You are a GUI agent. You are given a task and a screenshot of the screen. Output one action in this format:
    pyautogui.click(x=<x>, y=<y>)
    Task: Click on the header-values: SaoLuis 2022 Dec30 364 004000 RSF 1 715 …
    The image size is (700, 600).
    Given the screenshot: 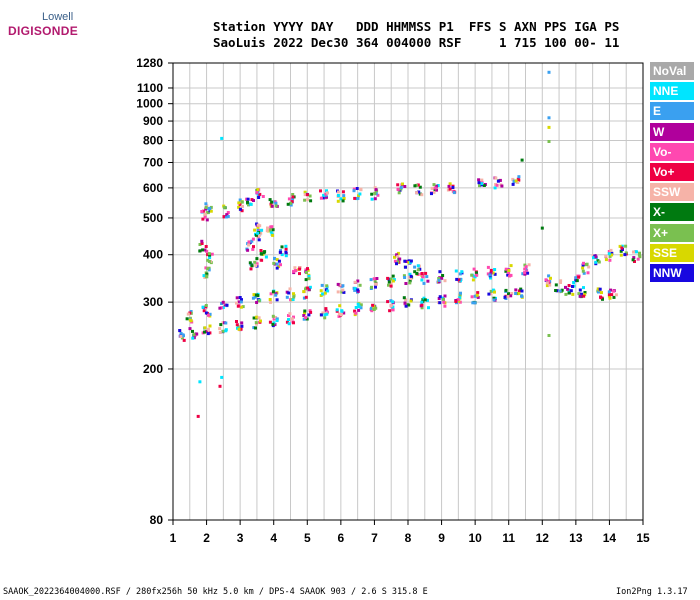 What is the action you would take?
    pyautogui.click(x=416, y=42)
    